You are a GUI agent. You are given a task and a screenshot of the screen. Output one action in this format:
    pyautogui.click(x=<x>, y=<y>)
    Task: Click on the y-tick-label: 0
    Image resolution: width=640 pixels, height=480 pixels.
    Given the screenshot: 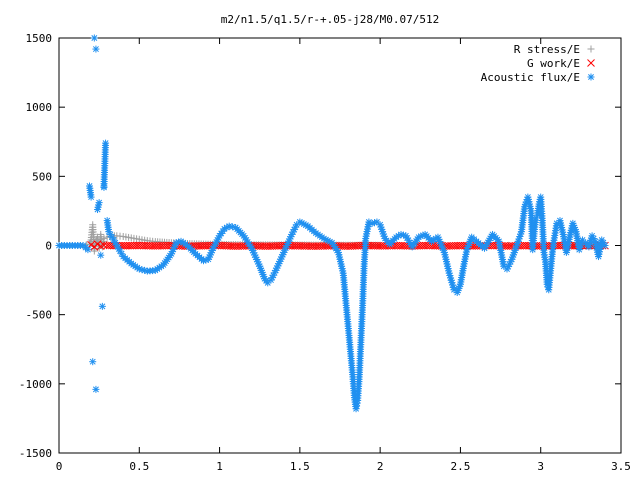 What is the action you would take?
    pyautogui.click(x=48, y=246)
    